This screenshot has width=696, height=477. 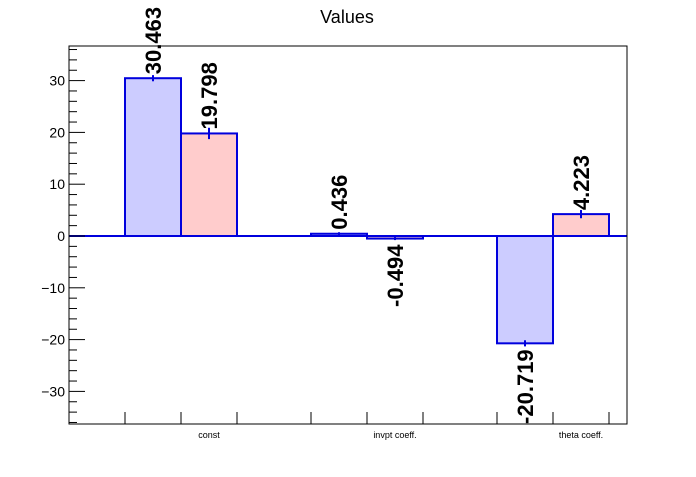 What do you see at coordinates (53, 340) in the screenshot?
I see `y-tick-label: −20` at bounding box center [53, 340].